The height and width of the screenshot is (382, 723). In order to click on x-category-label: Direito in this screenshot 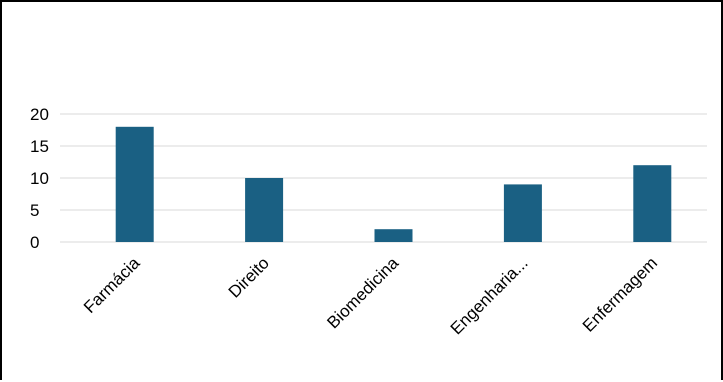, I will do `click(249, 277)`.